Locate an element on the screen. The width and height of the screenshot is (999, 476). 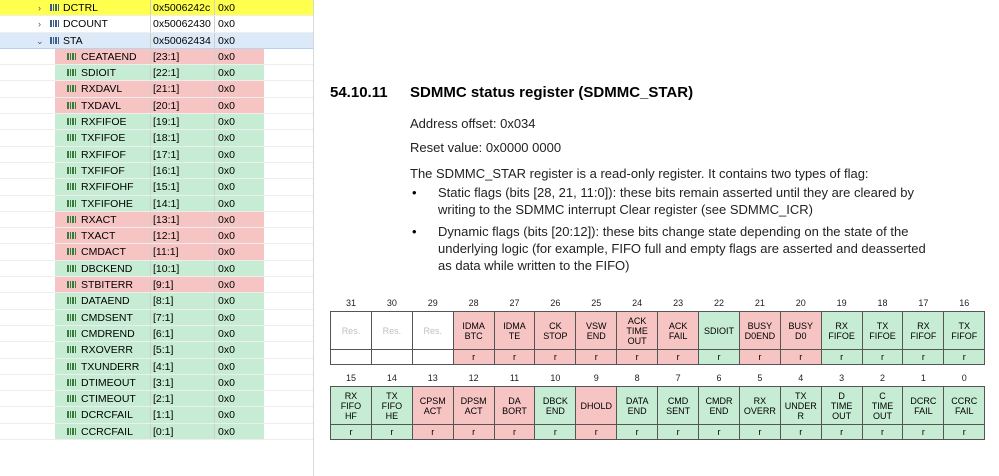
flag-bit-range: [23:1] is located at coordinates (166, 56).